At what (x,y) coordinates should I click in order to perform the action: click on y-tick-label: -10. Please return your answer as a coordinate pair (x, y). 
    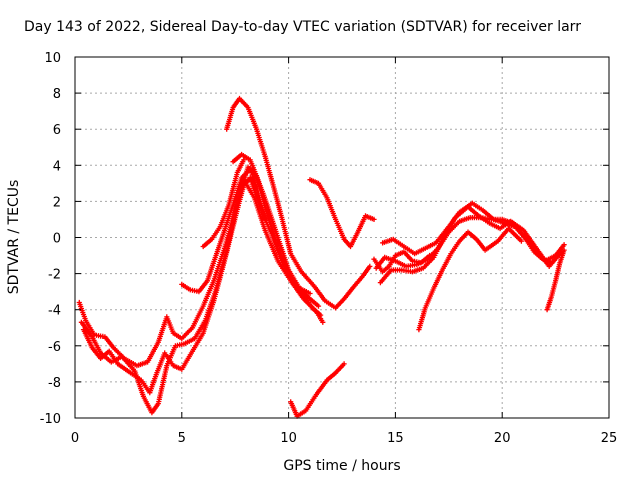
    Looking at the image, I should click on (50, 419).